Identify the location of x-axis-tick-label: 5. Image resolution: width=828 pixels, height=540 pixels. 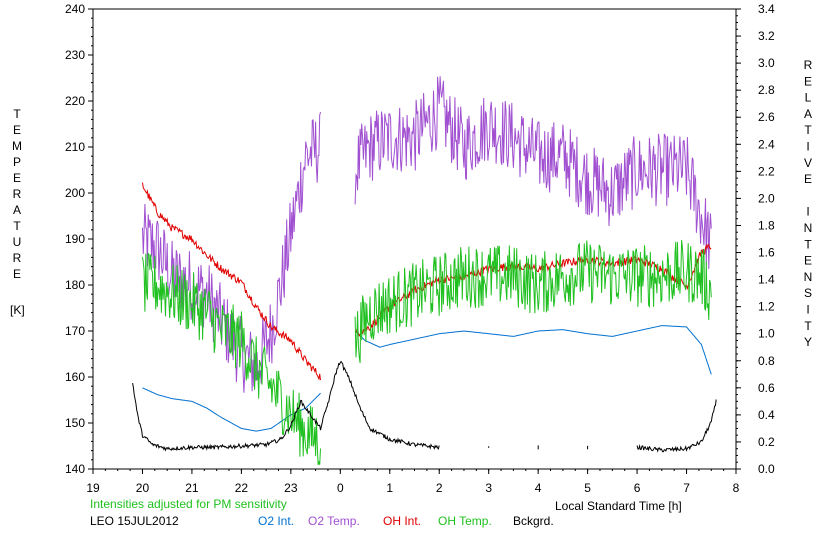
(587, 488).